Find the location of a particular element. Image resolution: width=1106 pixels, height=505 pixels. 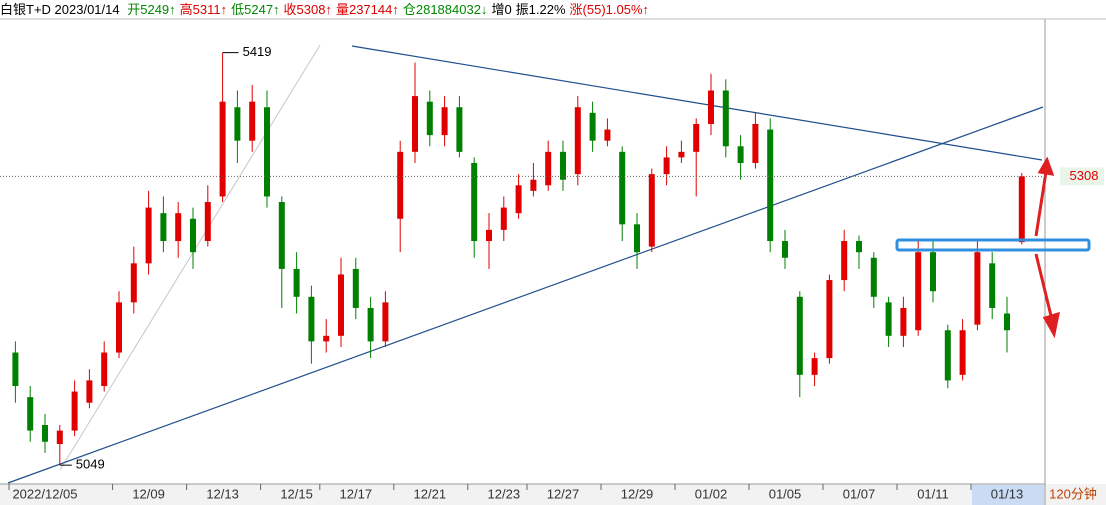

highlight-box is located at coordinates (993, 245).